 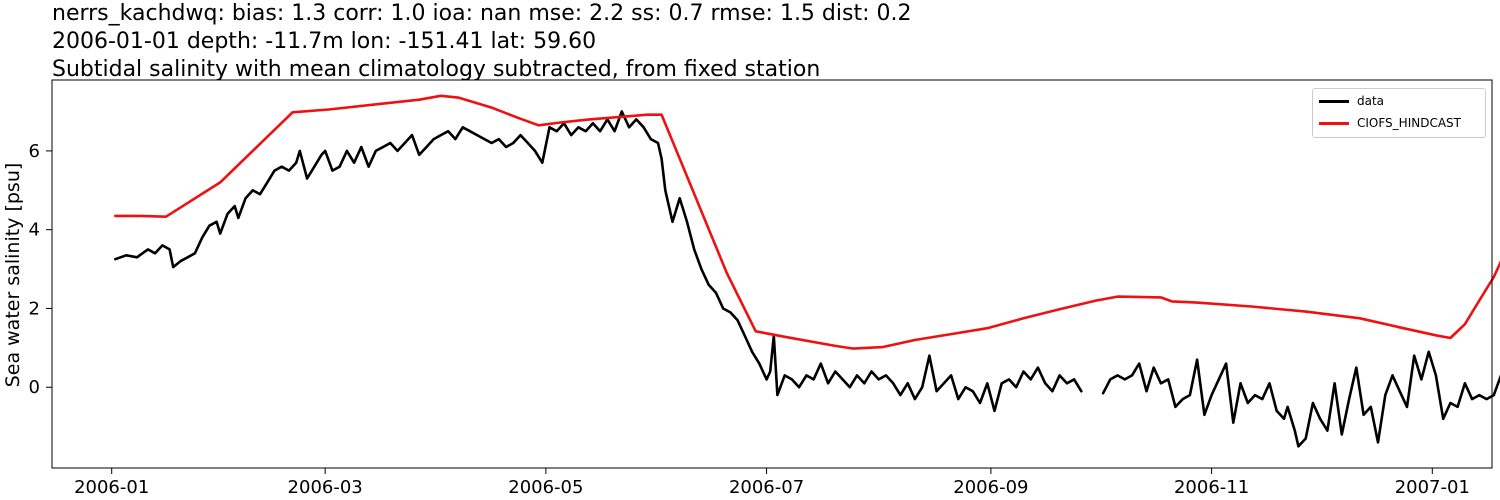 I want to click on y-tick-label: 4, so click(x=34, y=230).